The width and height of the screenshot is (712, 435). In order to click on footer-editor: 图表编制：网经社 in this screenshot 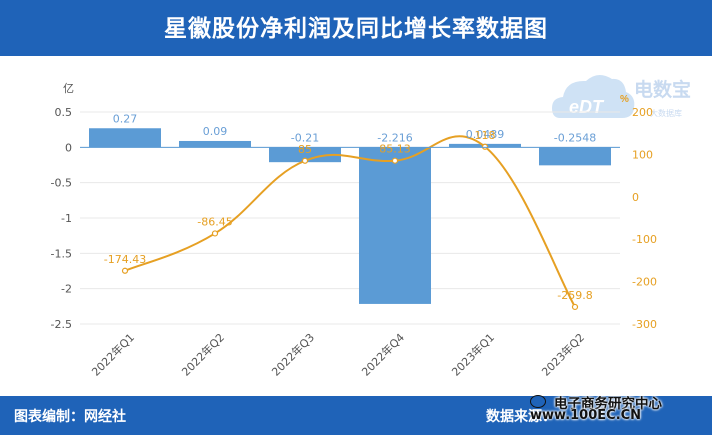, I will do `click(70, 417)`.